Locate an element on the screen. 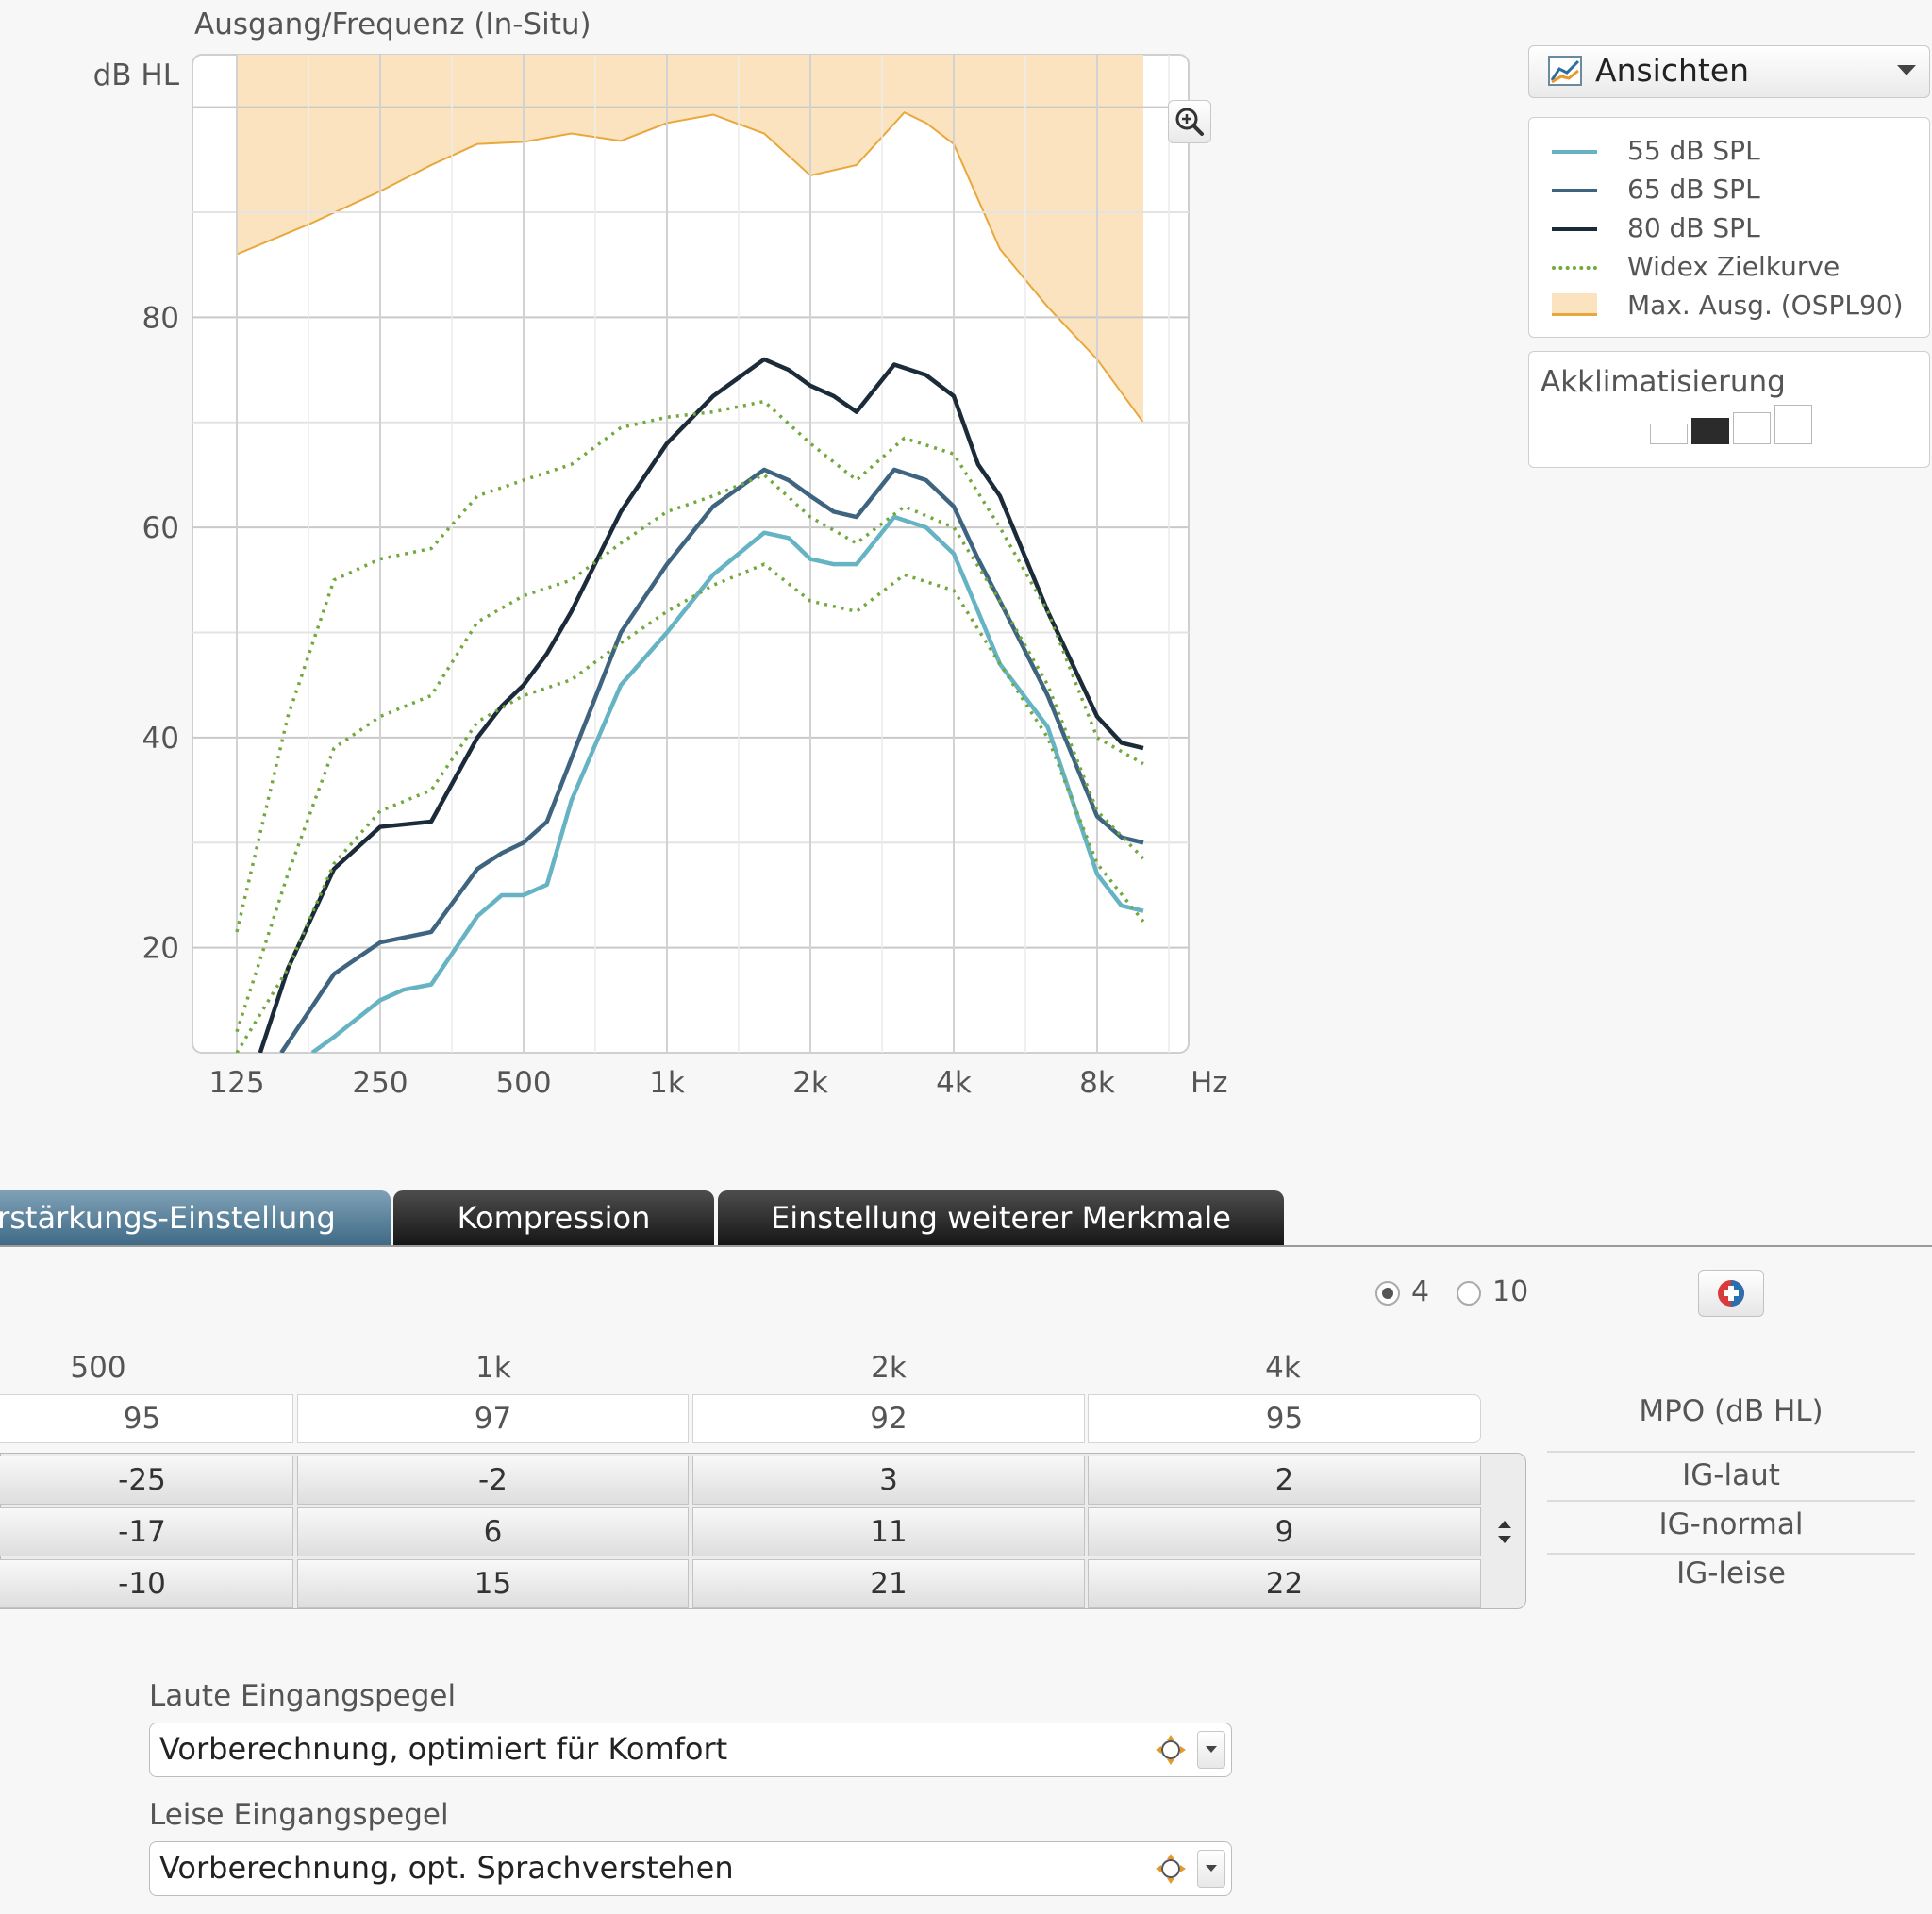  y-tick-label: 80 is located at coordinates (160, 318).